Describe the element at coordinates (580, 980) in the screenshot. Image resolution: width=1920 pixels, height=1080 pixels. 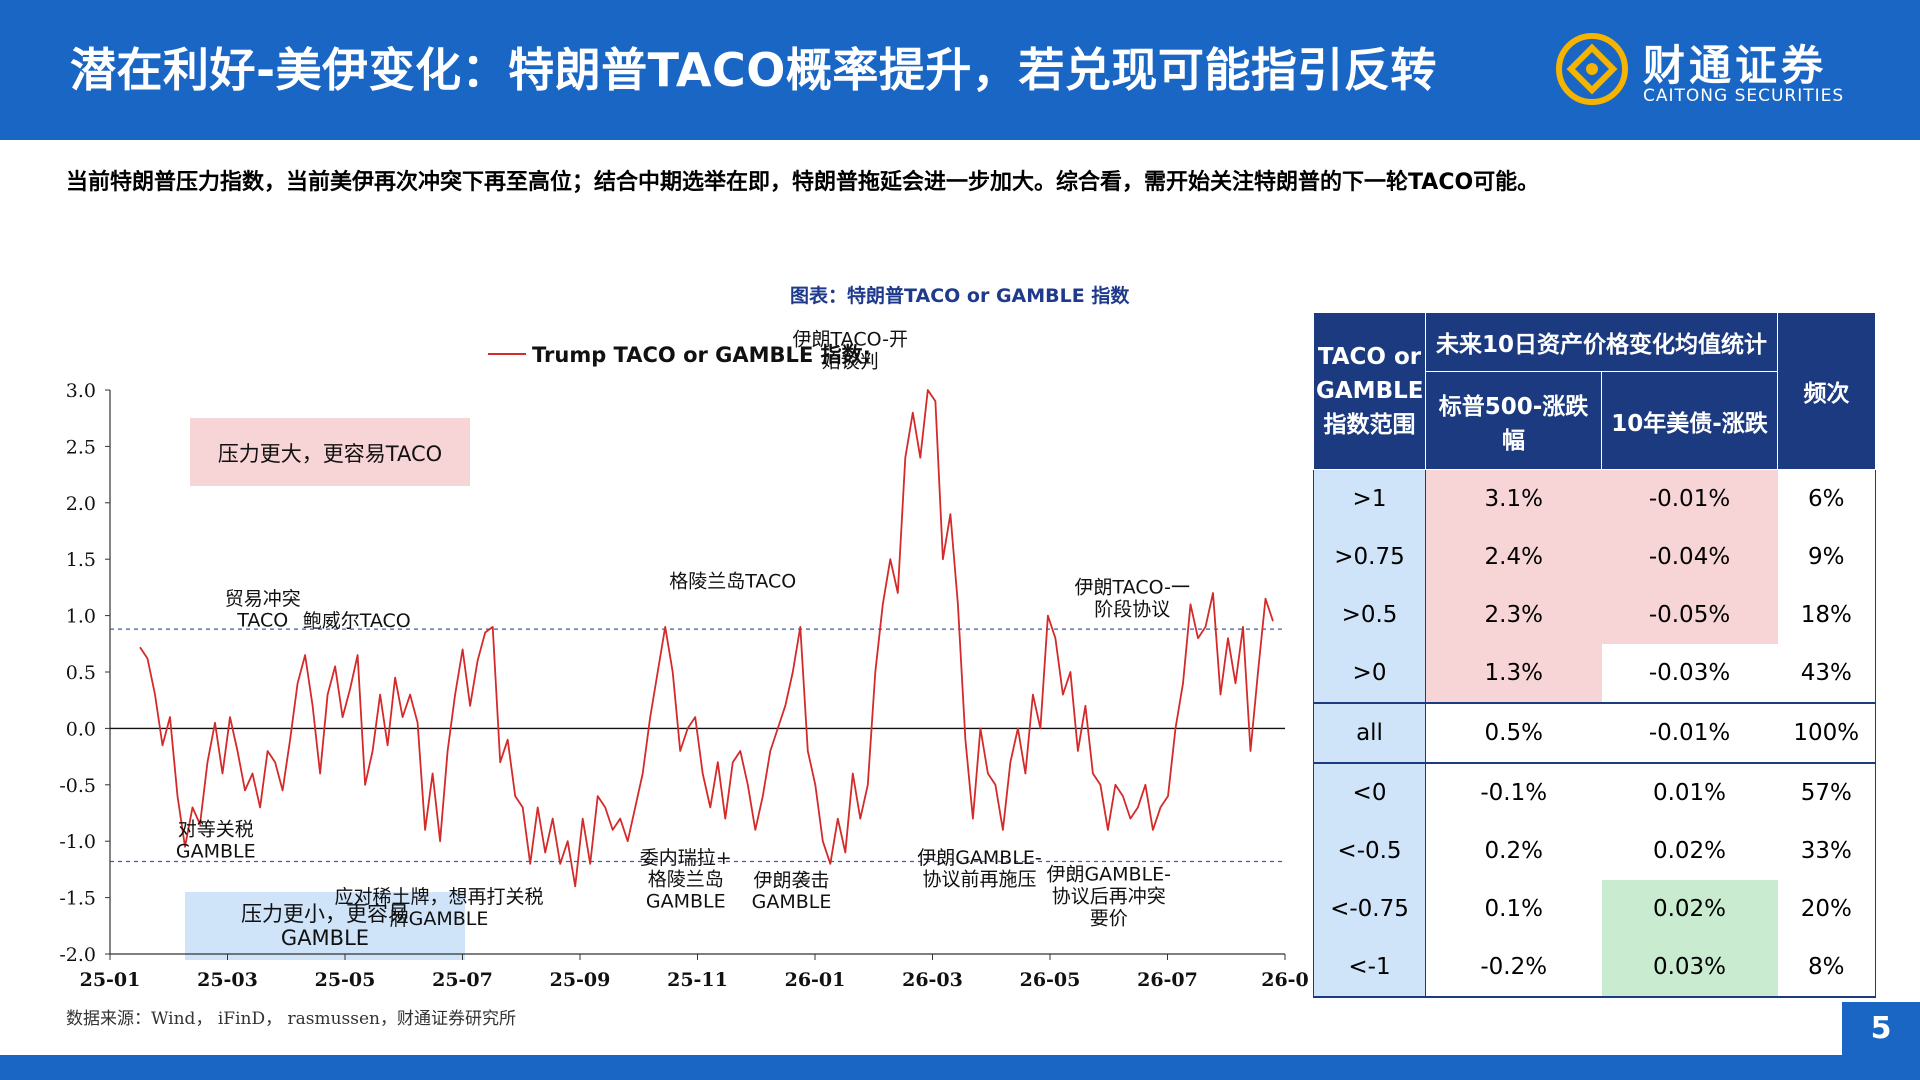
I see `x-tick-label: 25-09` at that location.